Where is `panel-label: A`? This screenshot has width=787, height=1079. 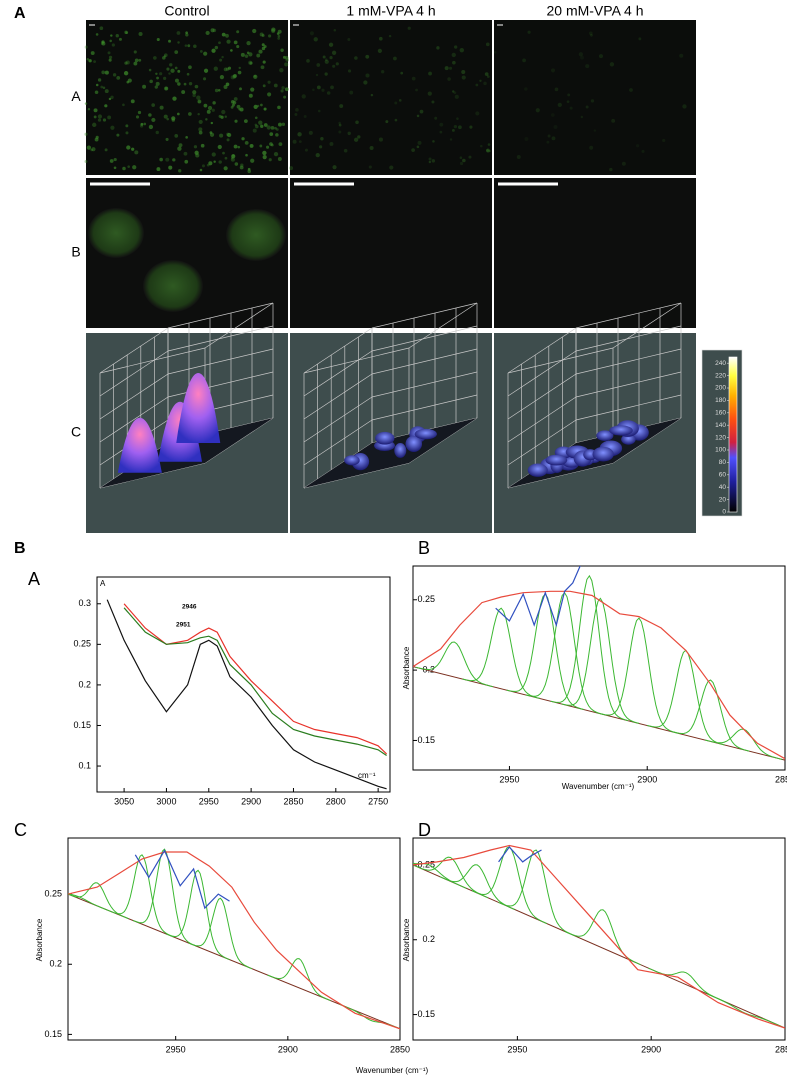
panel-label: A is located at coordinates (34, 579).